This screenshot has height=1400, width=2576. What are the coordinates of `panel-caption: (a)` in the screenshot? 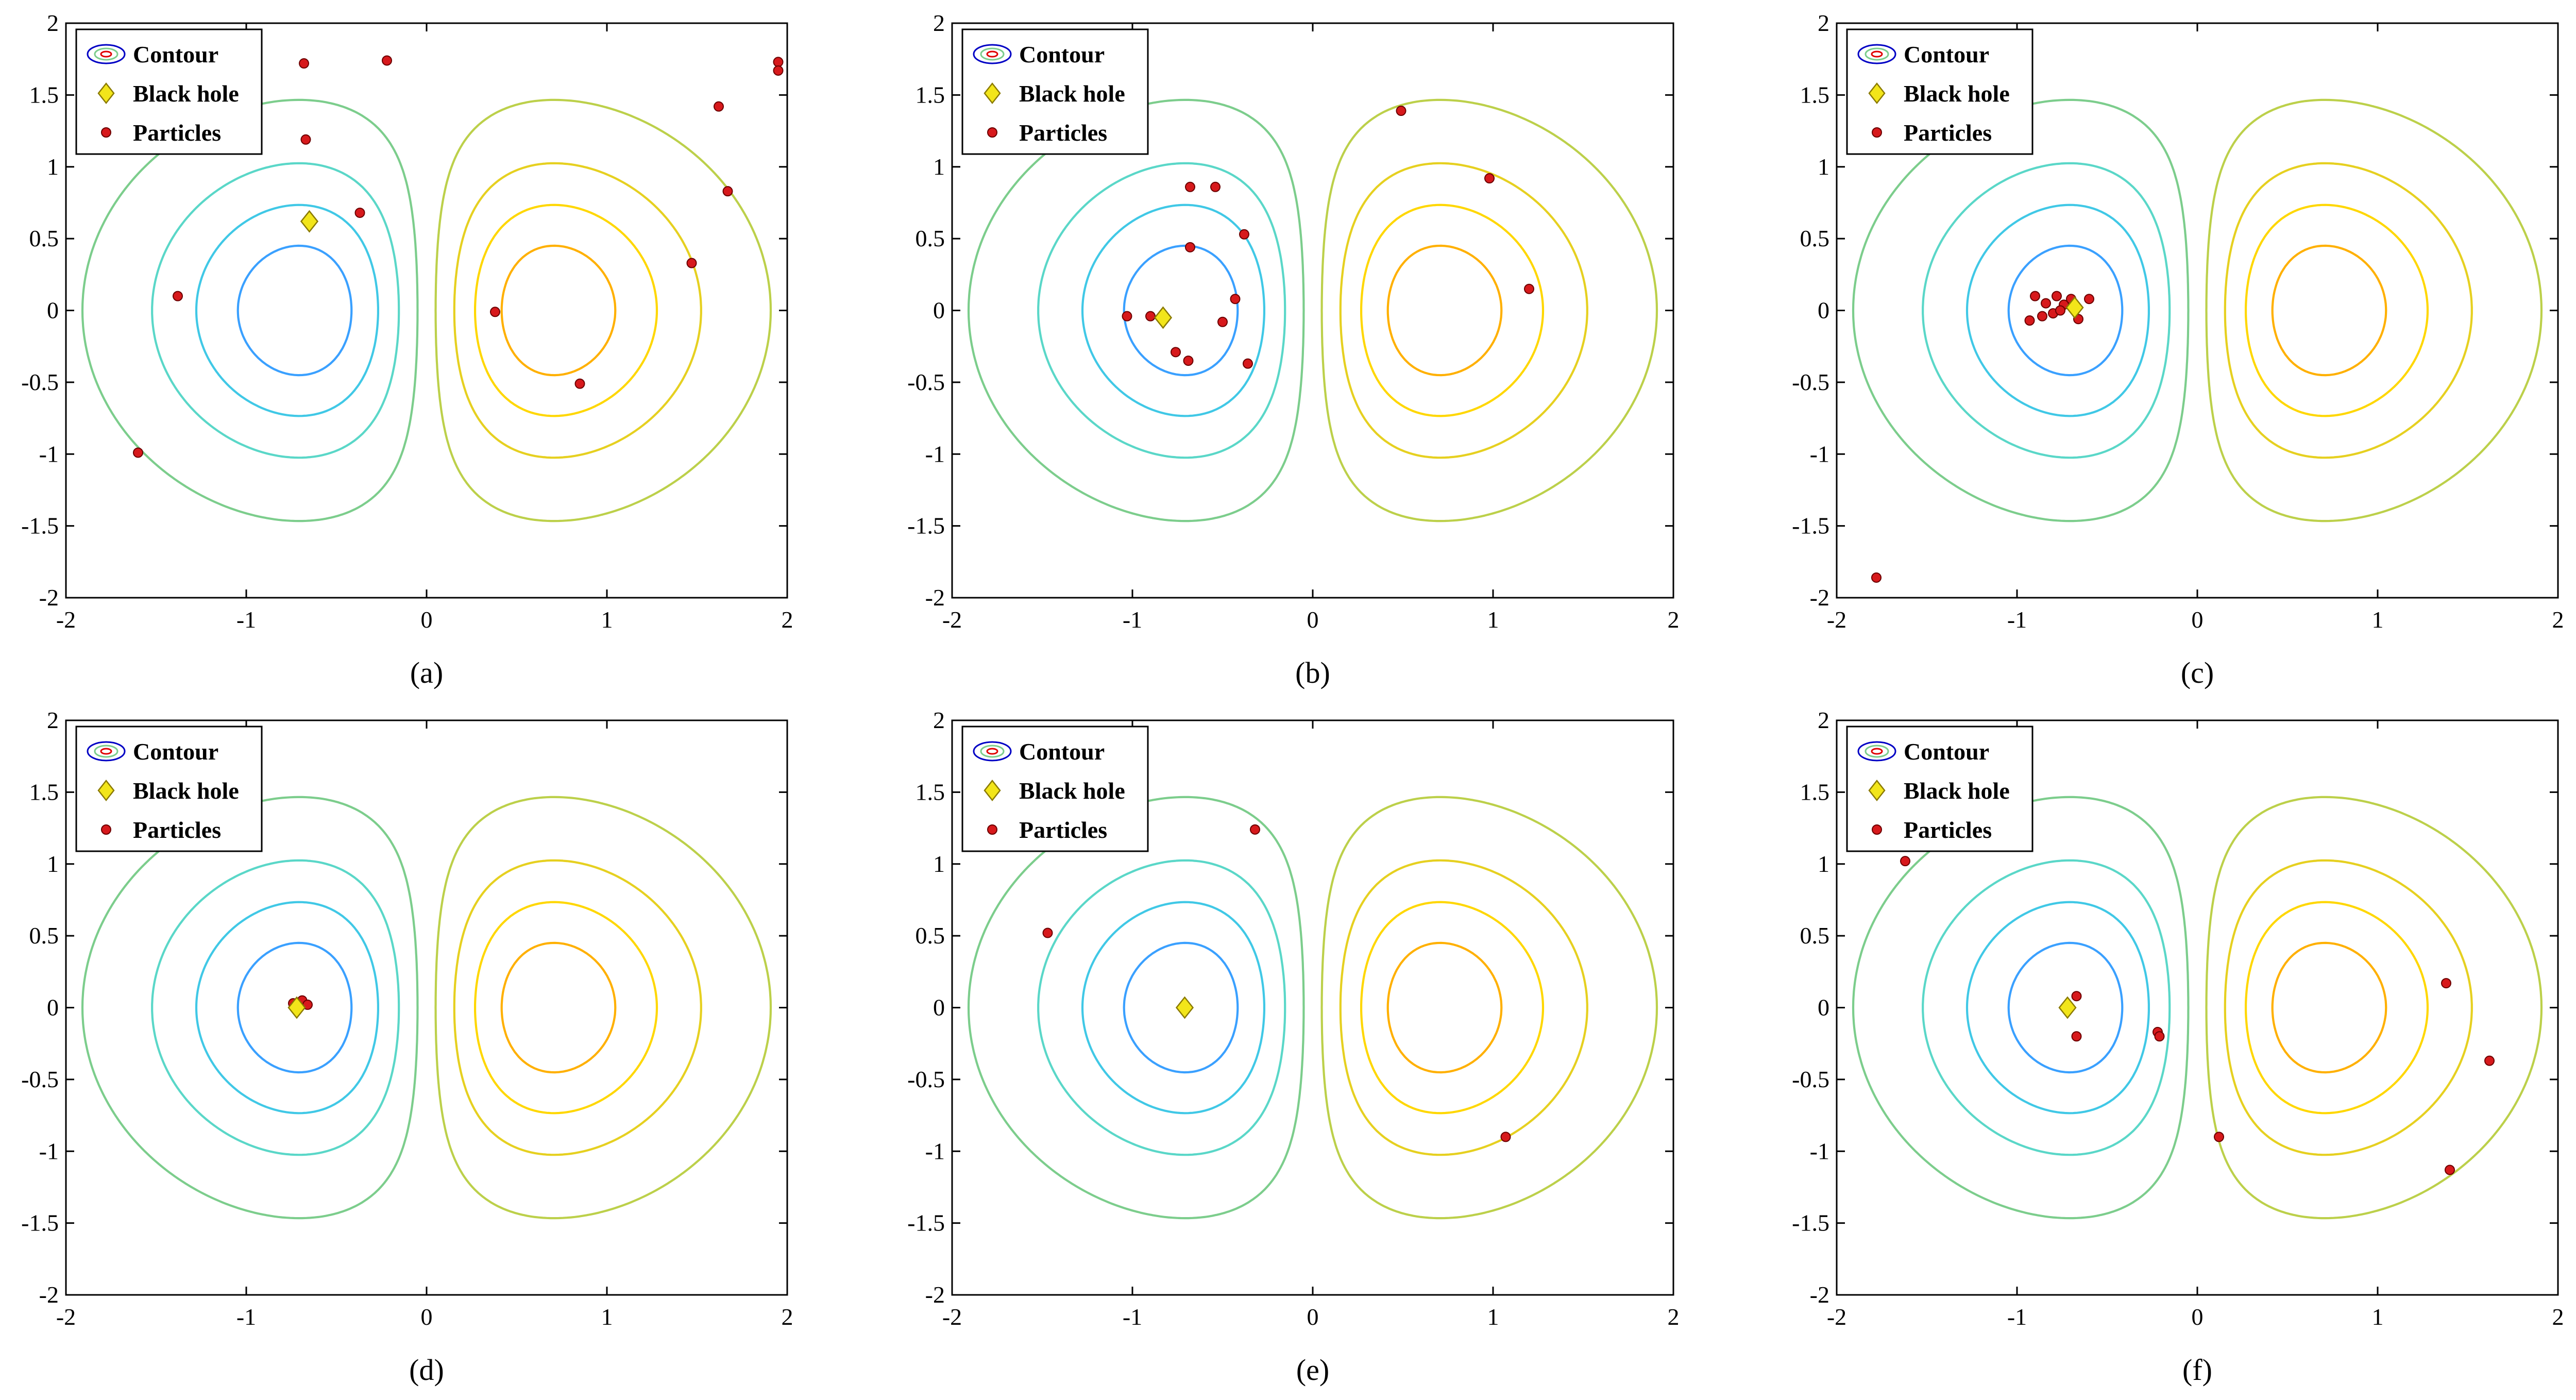 It's located at (426, 672).